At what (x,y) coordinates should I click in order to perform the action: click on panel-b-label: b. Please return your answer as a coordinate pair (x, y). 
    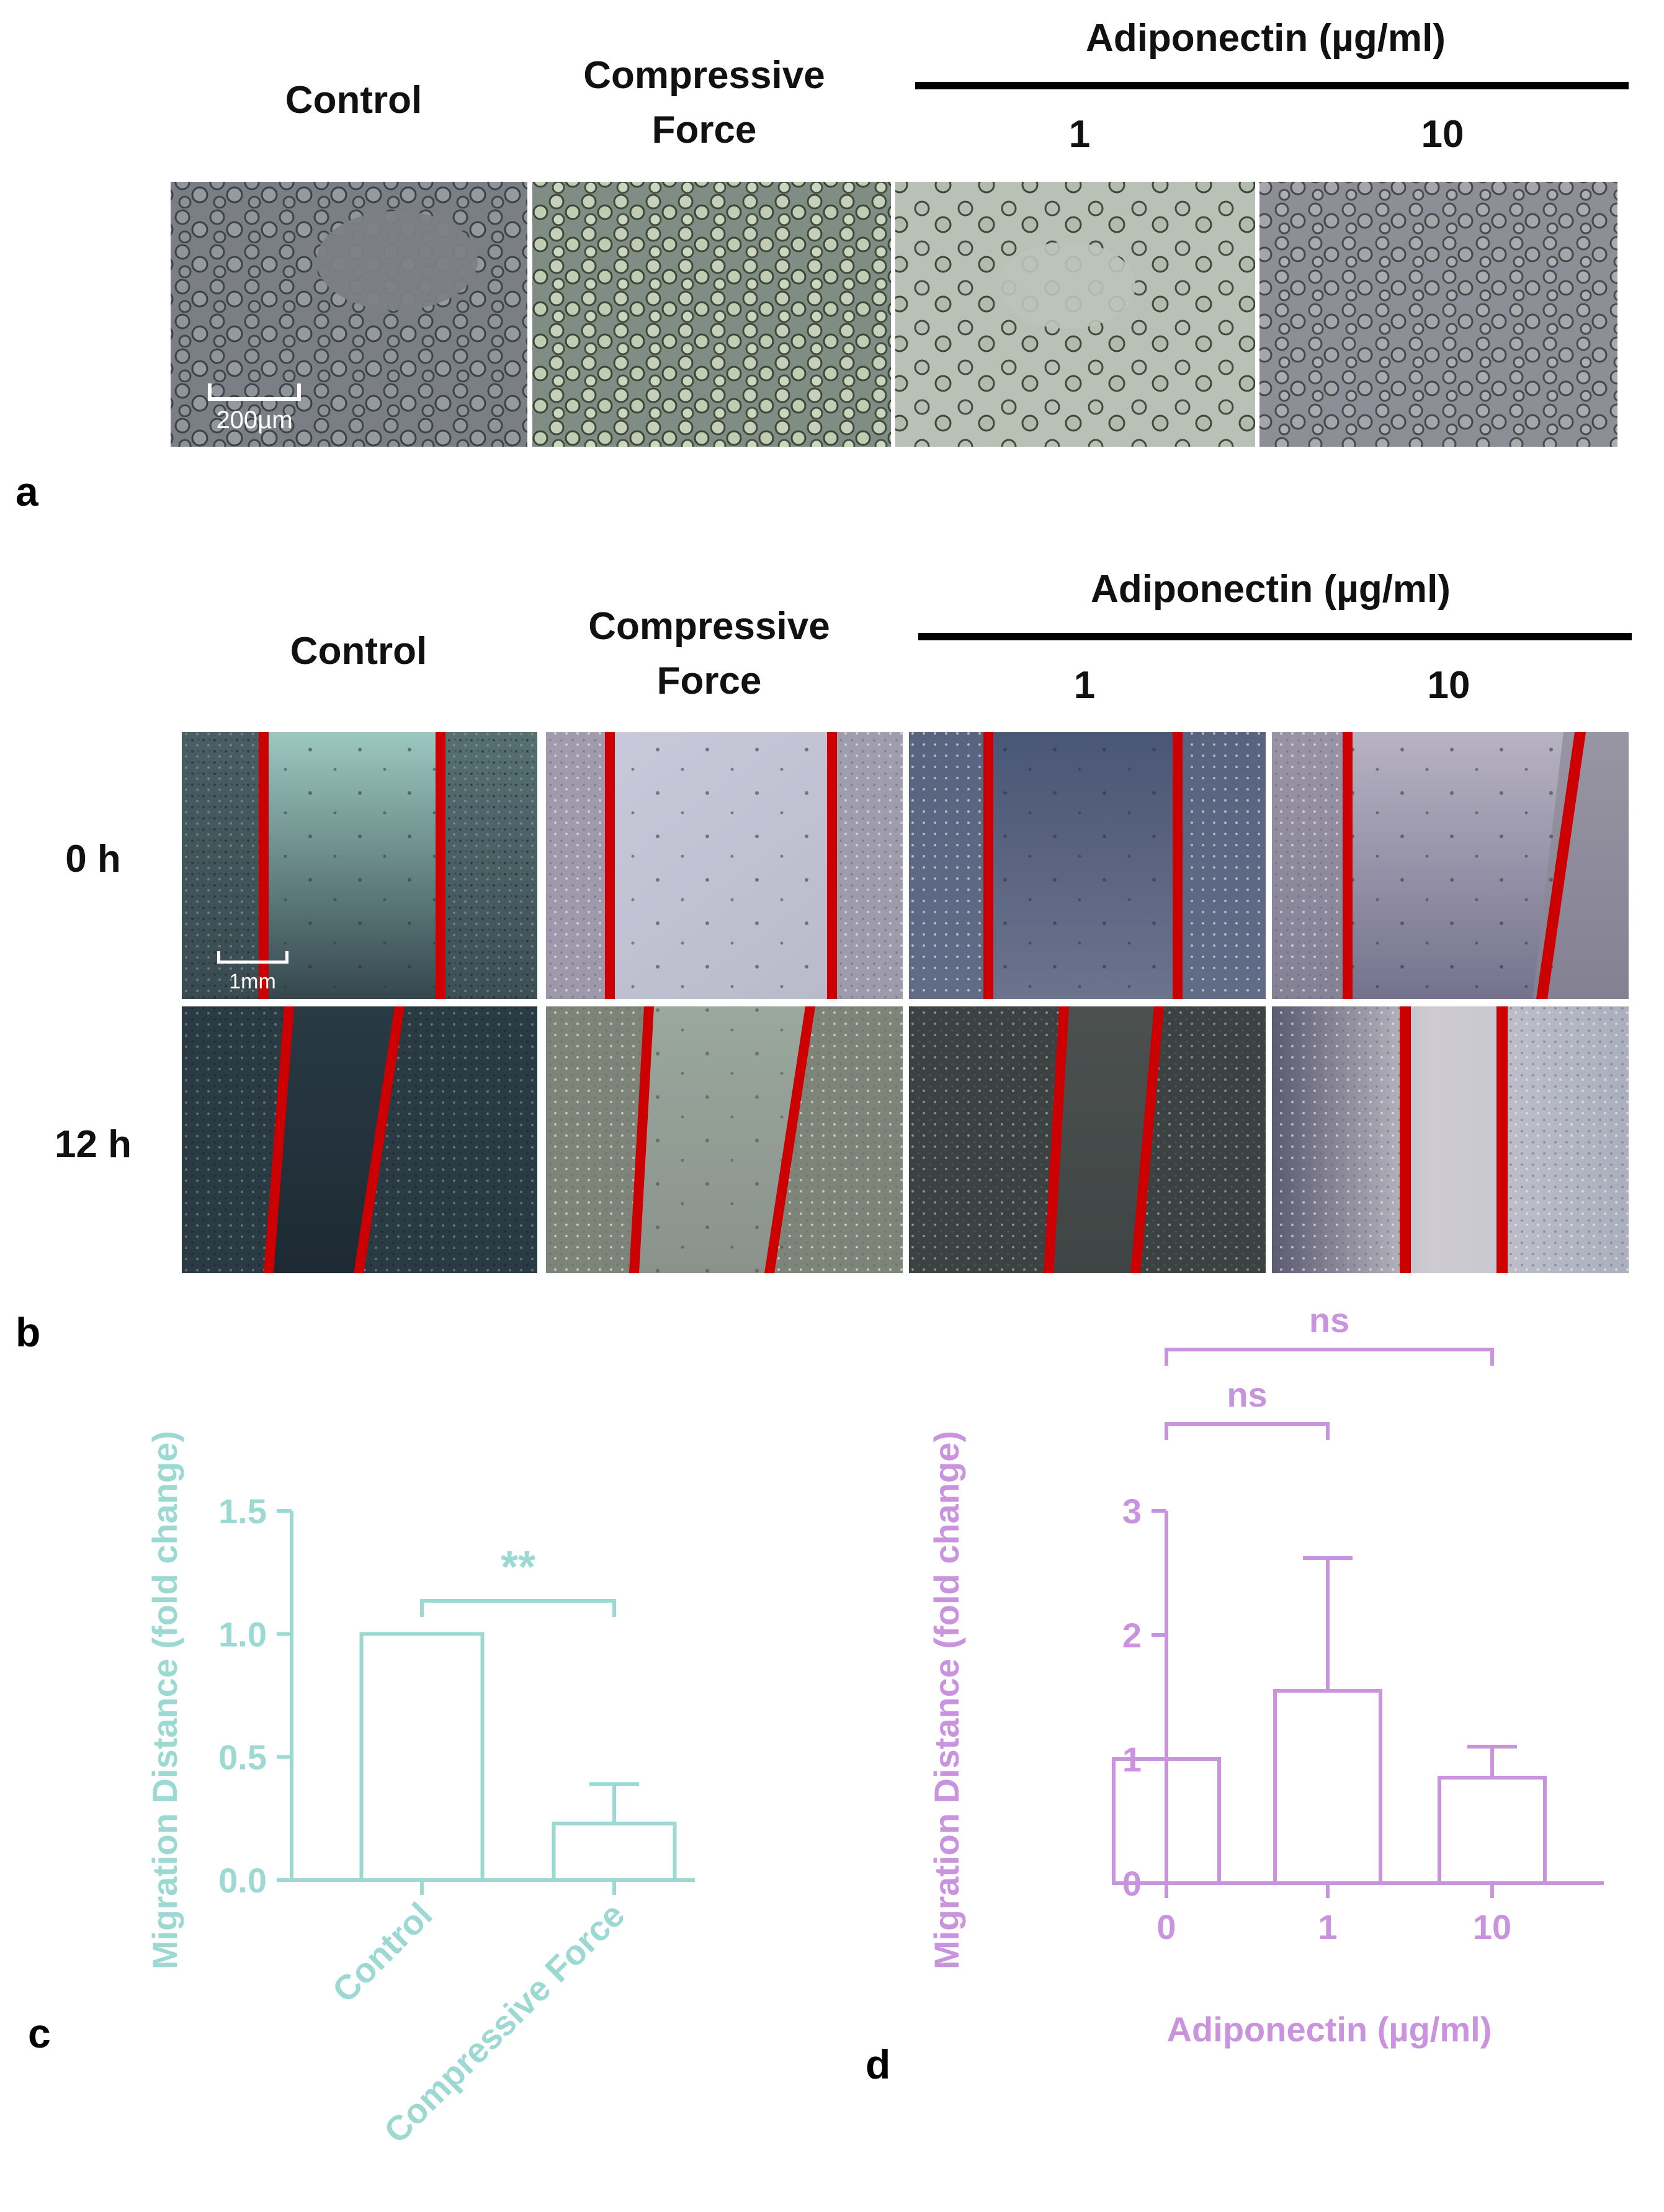
    Looking at the image, I should click on (28, 1332).